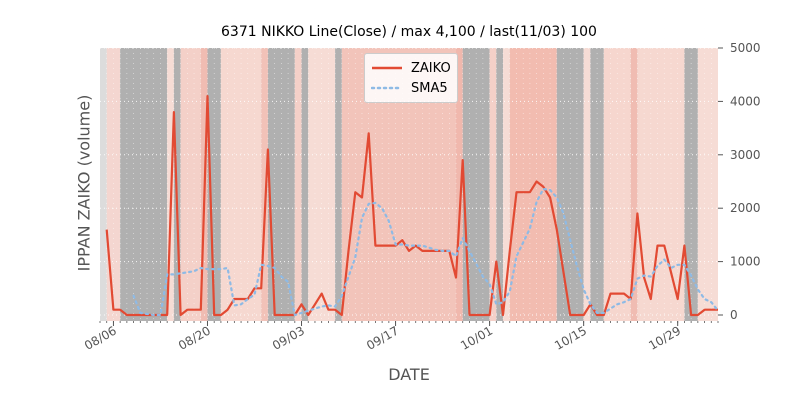 The height and width of the screenshot is (400, 800). I want to click on x-tick-label: 08/06, so click(100, 337).